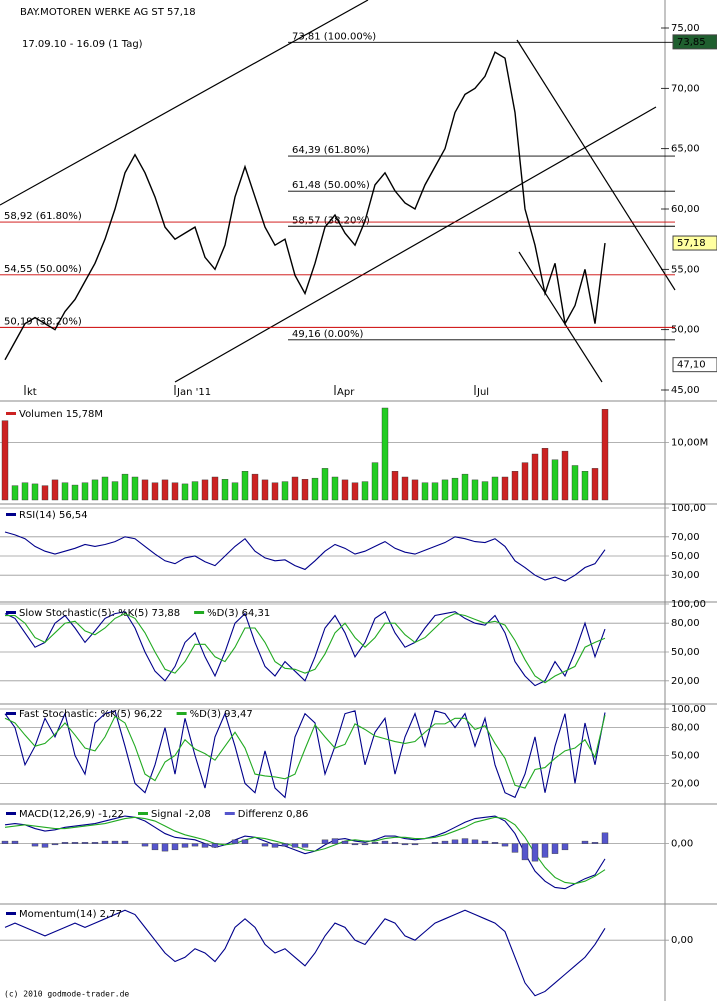 Image resolution: width=717 pixels, height=1001 pixels. I want to click on level-label: 58,92 (61.80%), so click(43, 216).